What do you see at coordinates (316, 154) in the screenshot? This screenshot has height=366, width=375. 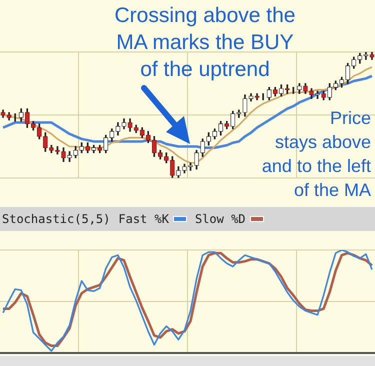 I see `annotation: Price stays above and to the left of the MA` at bounding box center [316, 154].